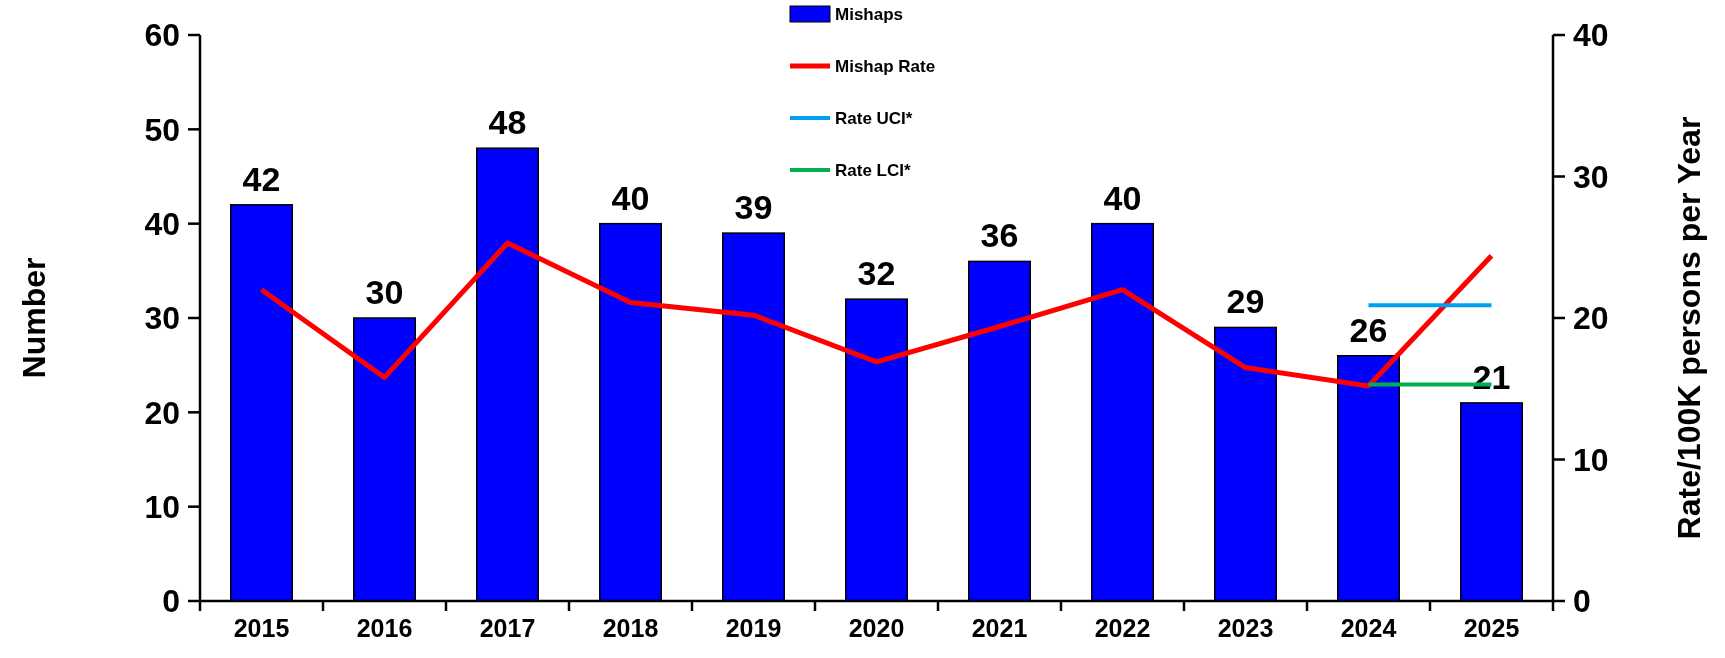  What do you see at coordinates (162, 35) in the screenshot?
I see `y-tick-label: 60` at bounding box center [162, 35].